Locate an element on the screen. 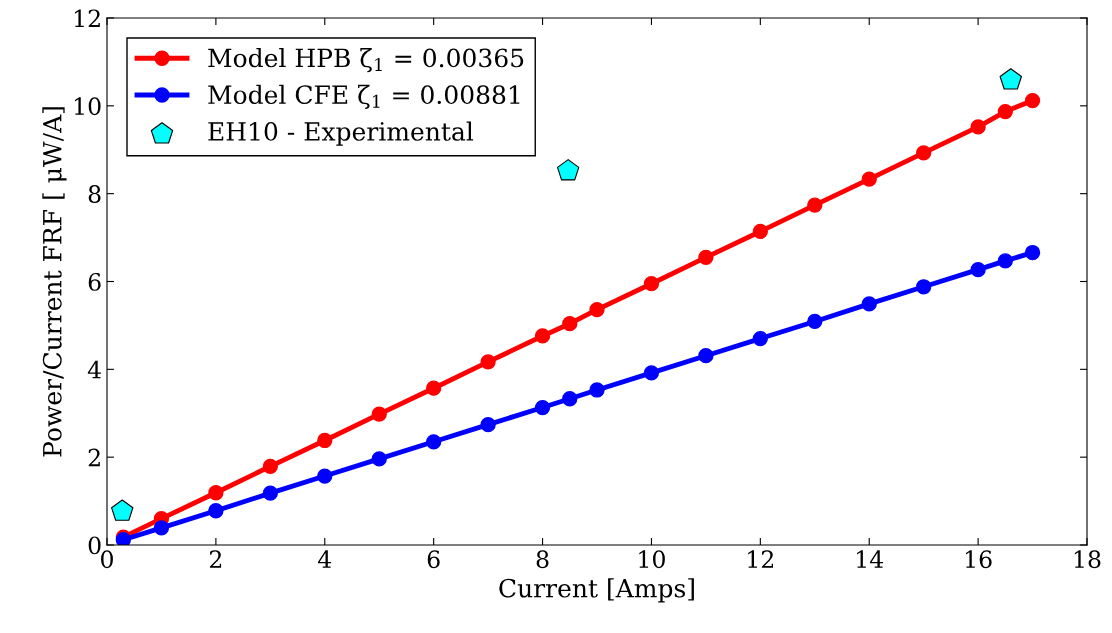 This screenshot has height=633, width=1112. y-tick-label: 12 is located at coordinates (87, 18).